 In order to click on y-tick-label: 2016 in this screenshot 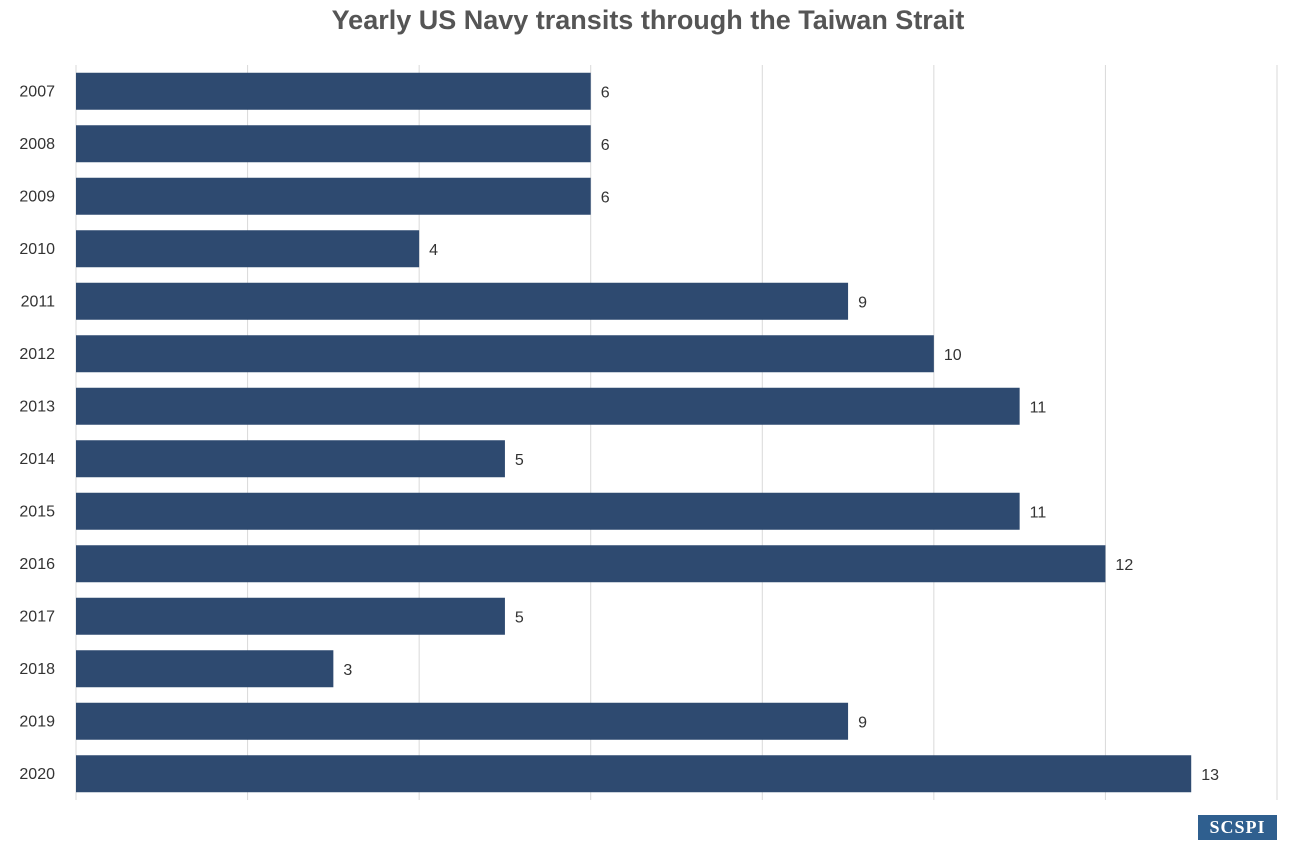, I will do `click(37, 564)`.